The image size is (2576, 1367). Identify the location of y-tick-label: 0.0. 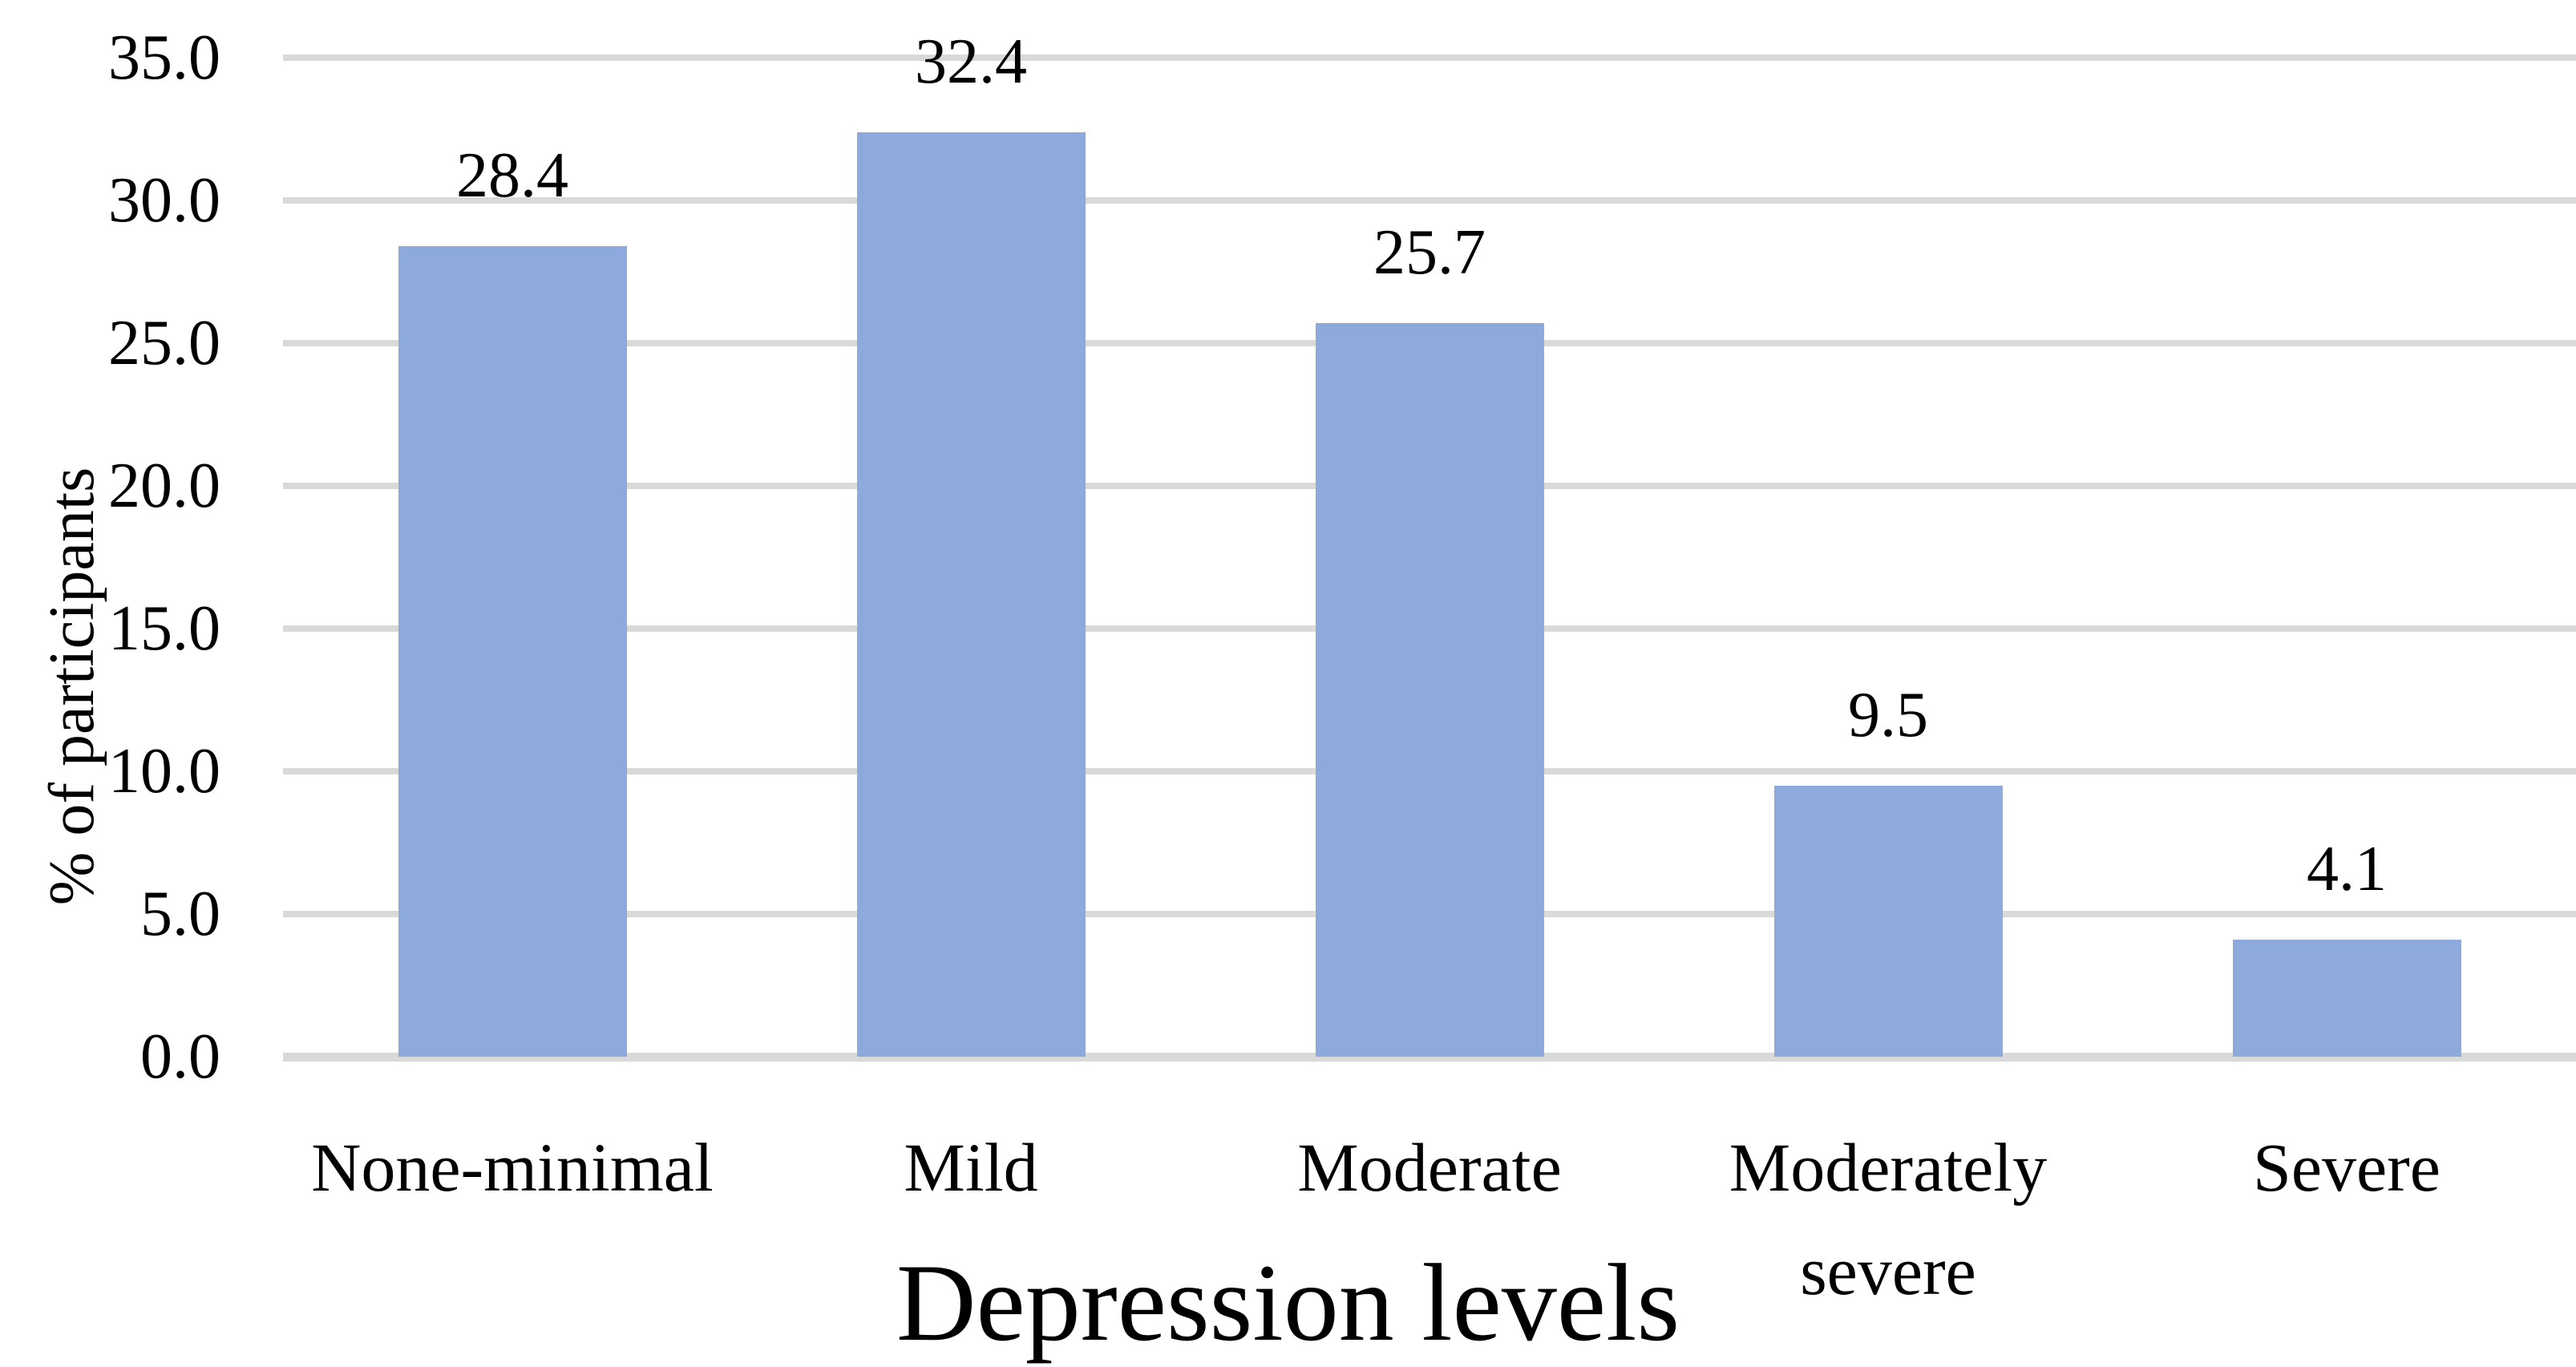
(180, 1056).